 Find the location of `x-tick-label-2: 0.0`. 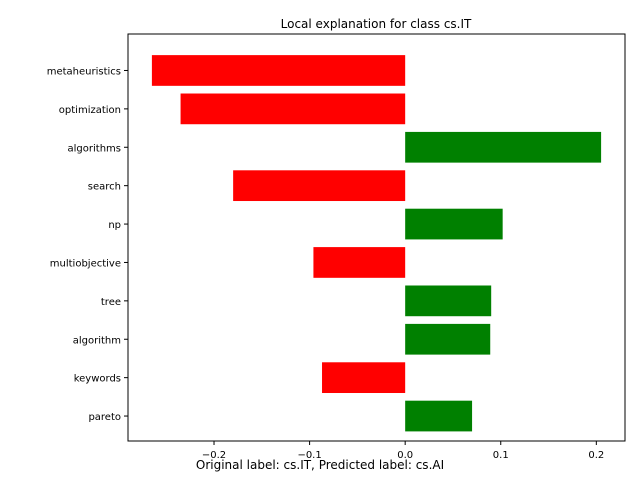

x-tick-label-2: 0.0 is located at coordinates (405, 455).